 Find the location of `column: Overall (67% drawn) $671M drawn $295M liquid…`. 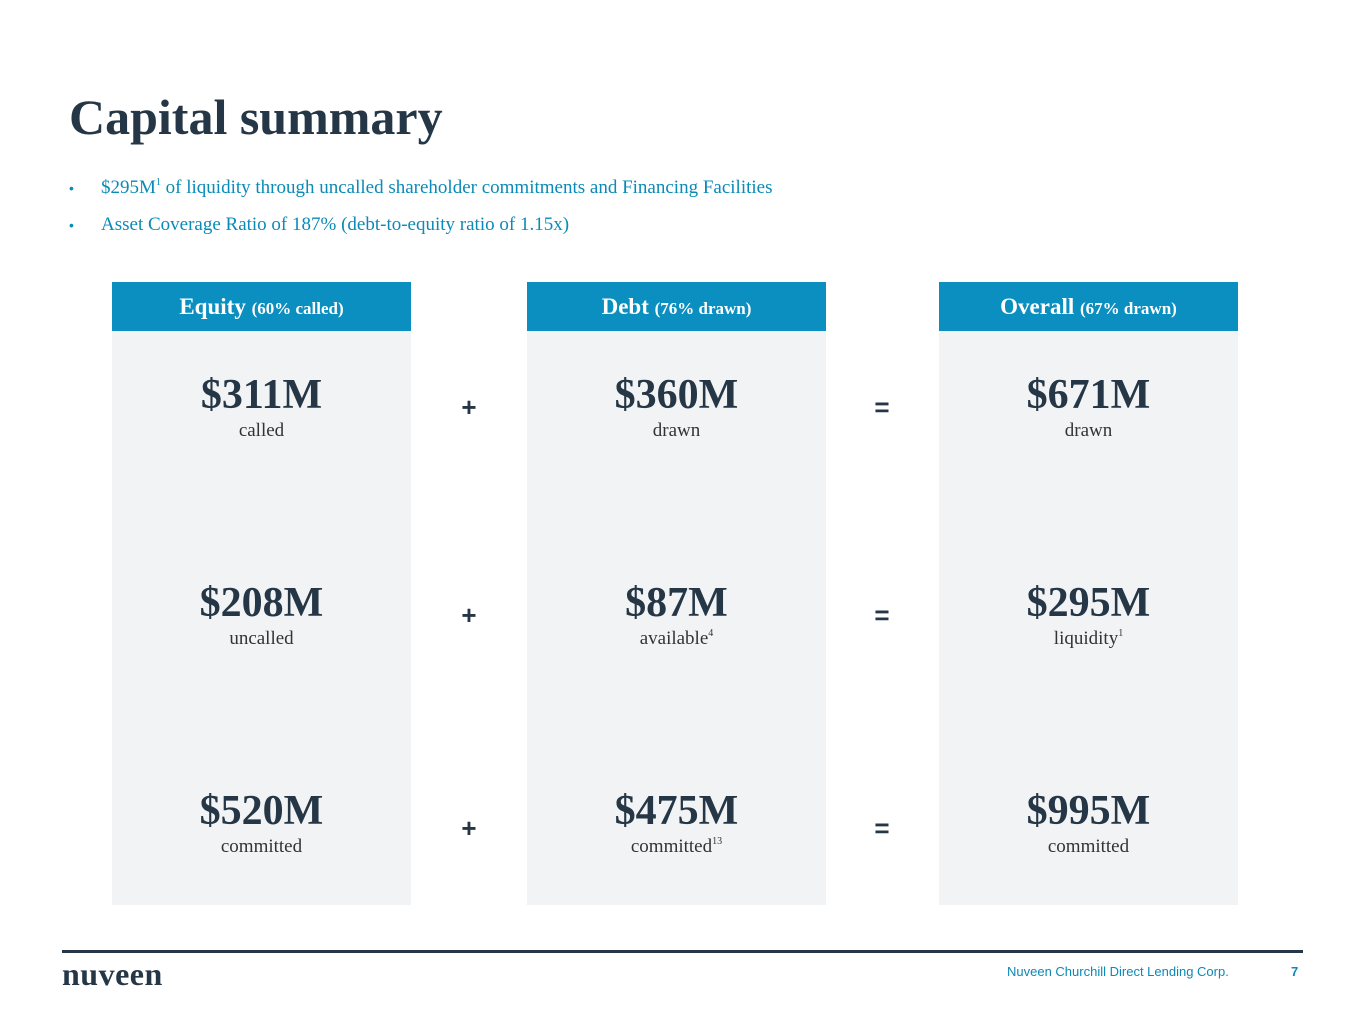

column: Overall (67% drawn) $671M drawn $295M liquid… is located at coordinates (1088, 593).